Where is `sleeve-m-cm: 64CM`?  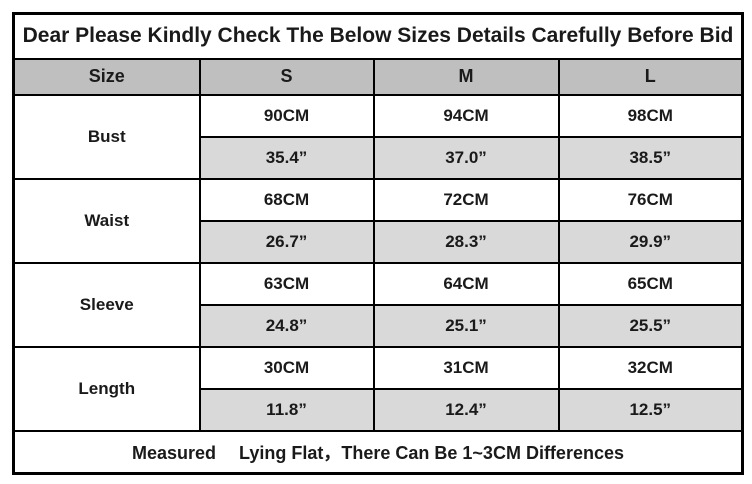
sleeve-m-cm: 64CM is located at coordinates (466, 283).